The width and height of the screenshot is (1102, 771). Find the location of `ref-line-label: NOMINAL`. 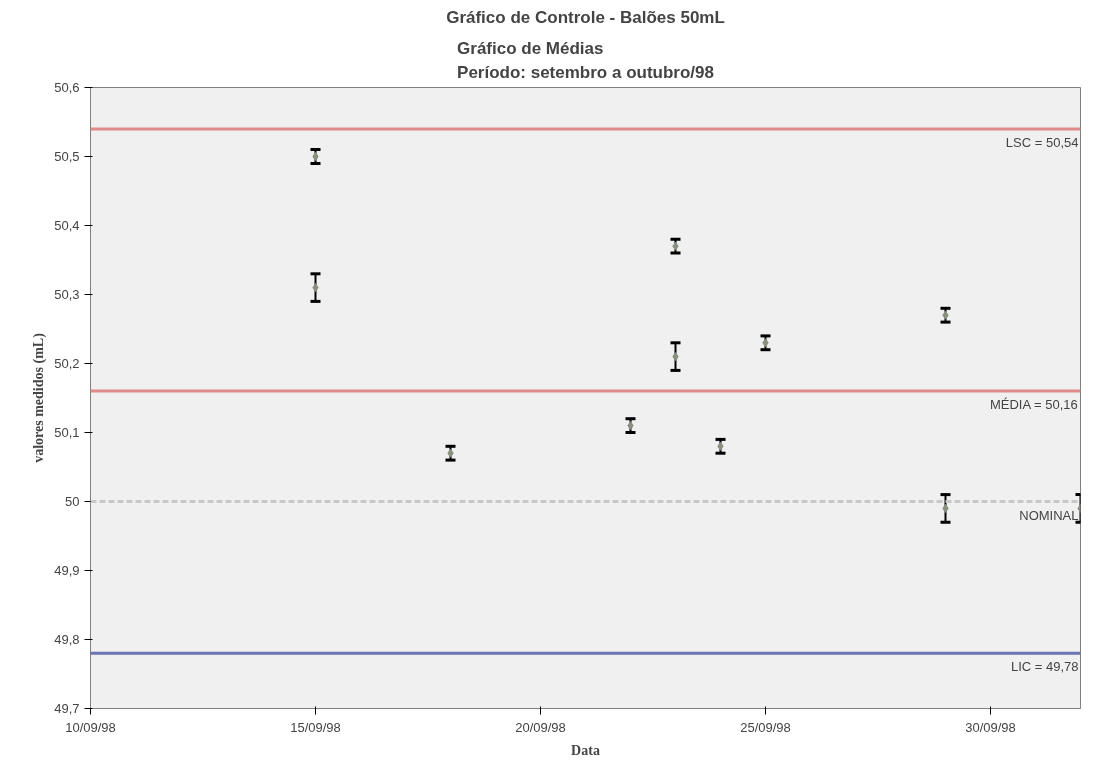

ref-line-label: NOMINAL is located at coordinates (1049, 515).